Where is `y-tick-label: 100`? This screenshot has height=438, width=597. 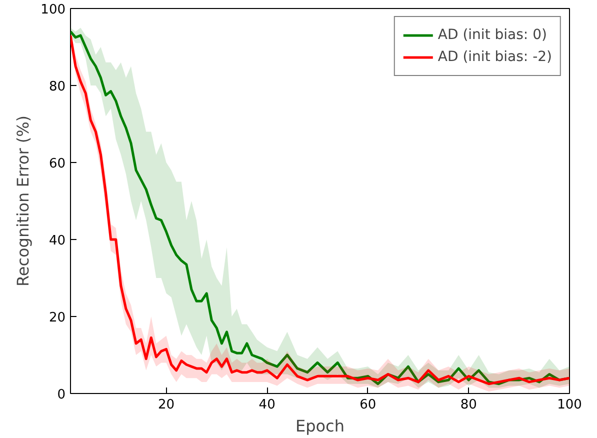
y-tick-label: 100 is located at coordinates (53, 10).